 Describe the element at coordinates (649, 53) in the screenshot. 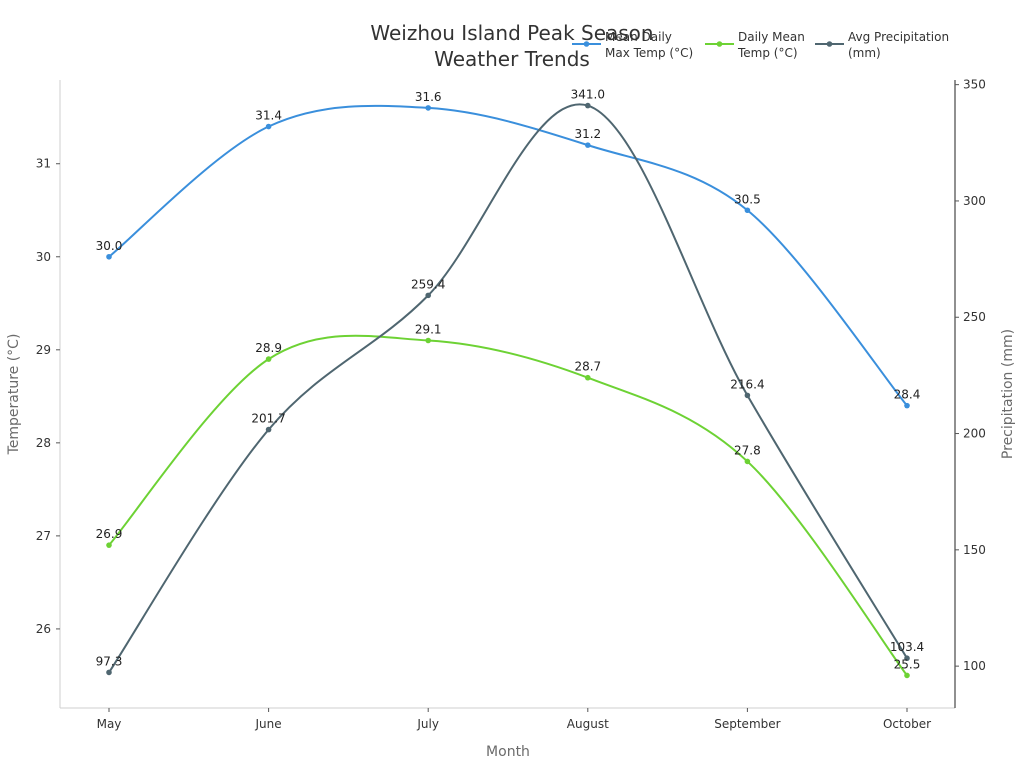

I see `legend-label: Max Temp (°C)` at that location.